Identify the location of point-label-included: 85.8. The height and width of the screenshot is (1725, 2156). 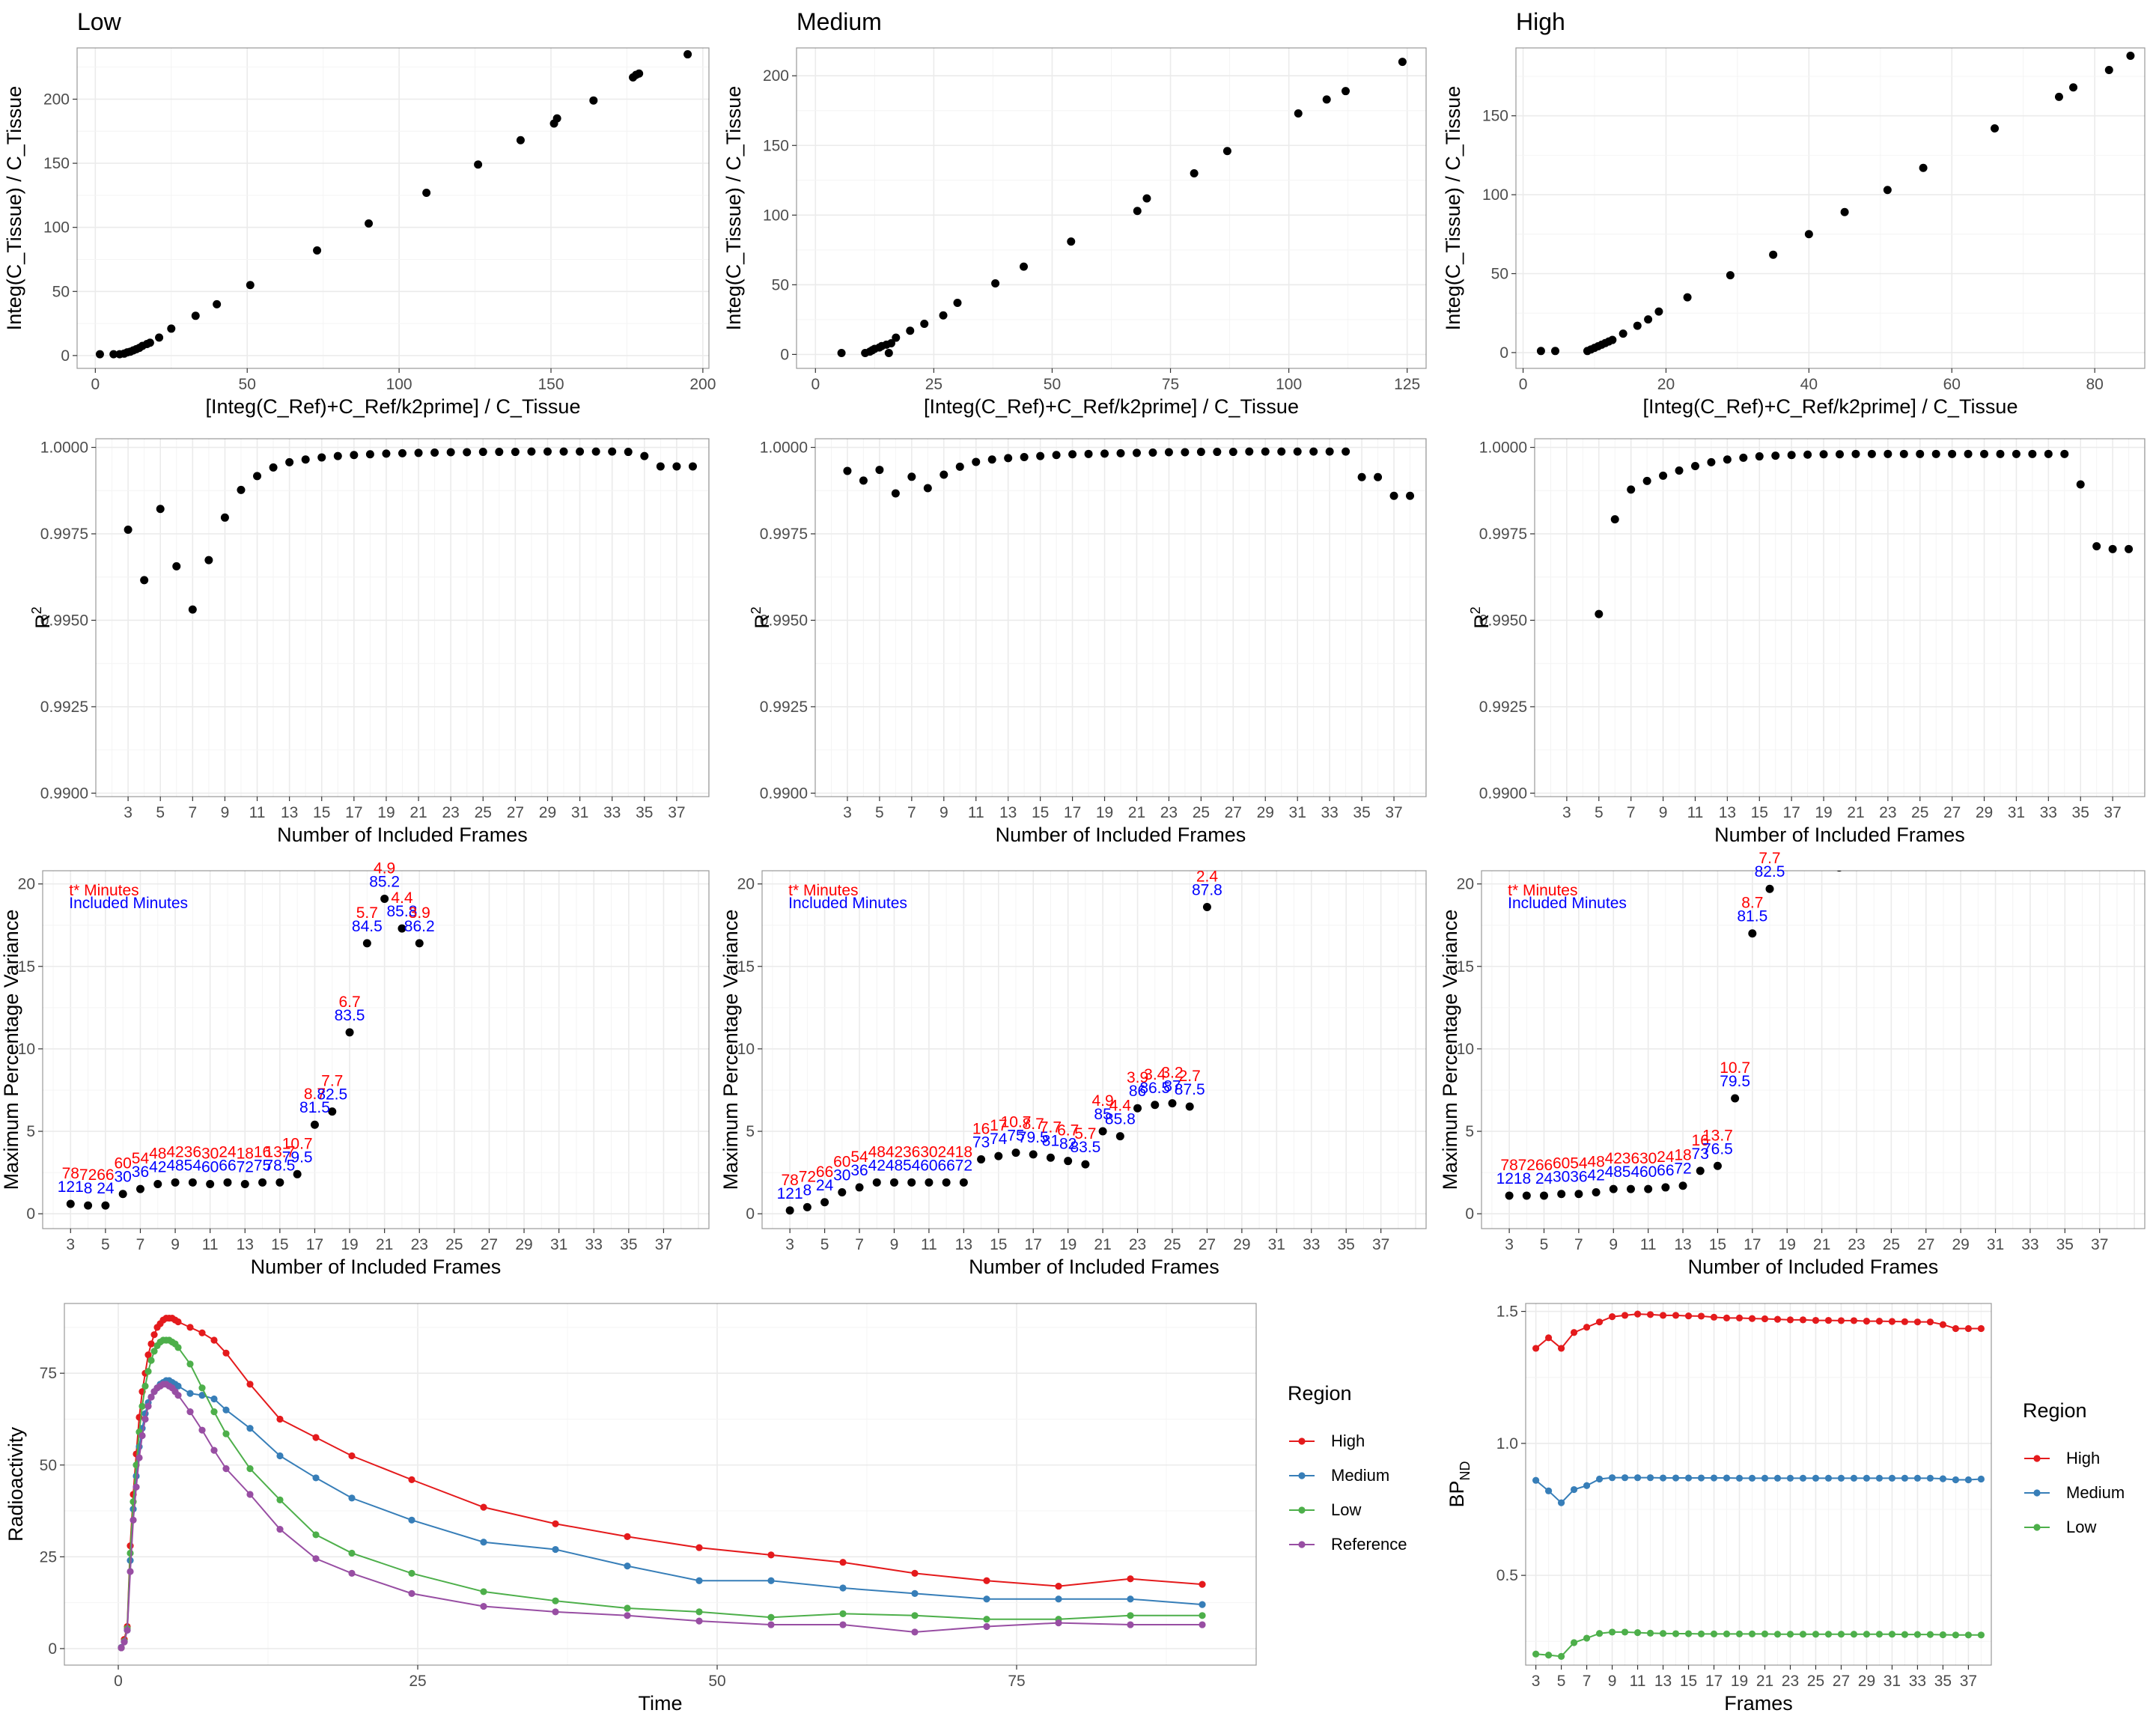
(1120, 1119).